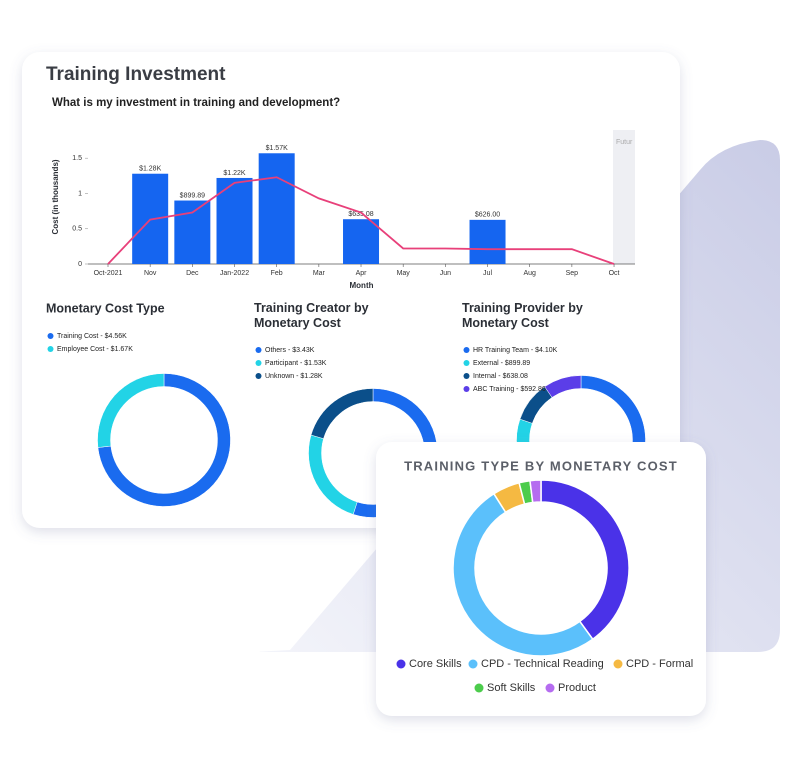 Image resolution: width=800 pixels, height=769 pixels. Describe the element at coordinates (294, 376) in the screenshot. I see `legend-label: Unknown - $1.28K` at that location.